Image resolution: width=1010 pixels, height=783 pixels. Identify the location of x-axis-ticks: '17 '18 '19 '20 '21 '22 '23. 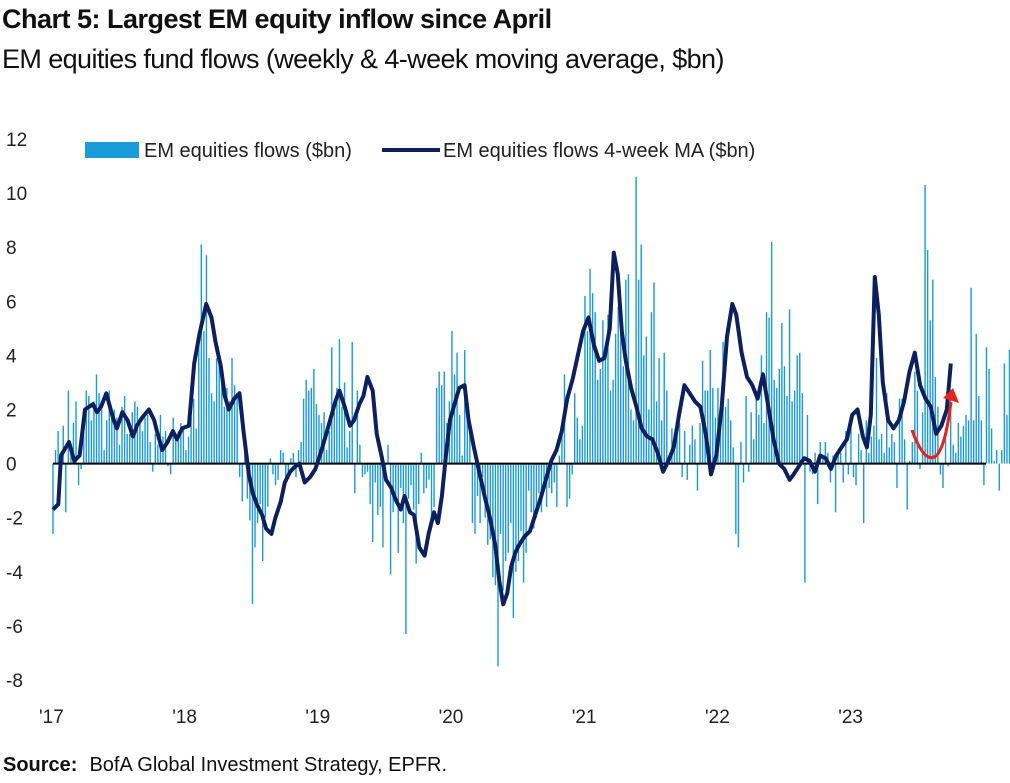
(451, 717).